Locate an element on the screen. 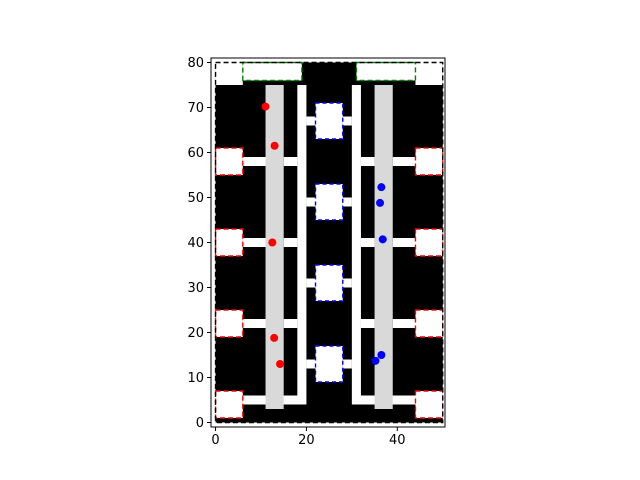 The height and width of the screenshot is (480, 640). x-tick-label: 20 is located at coordinates (306, 440).